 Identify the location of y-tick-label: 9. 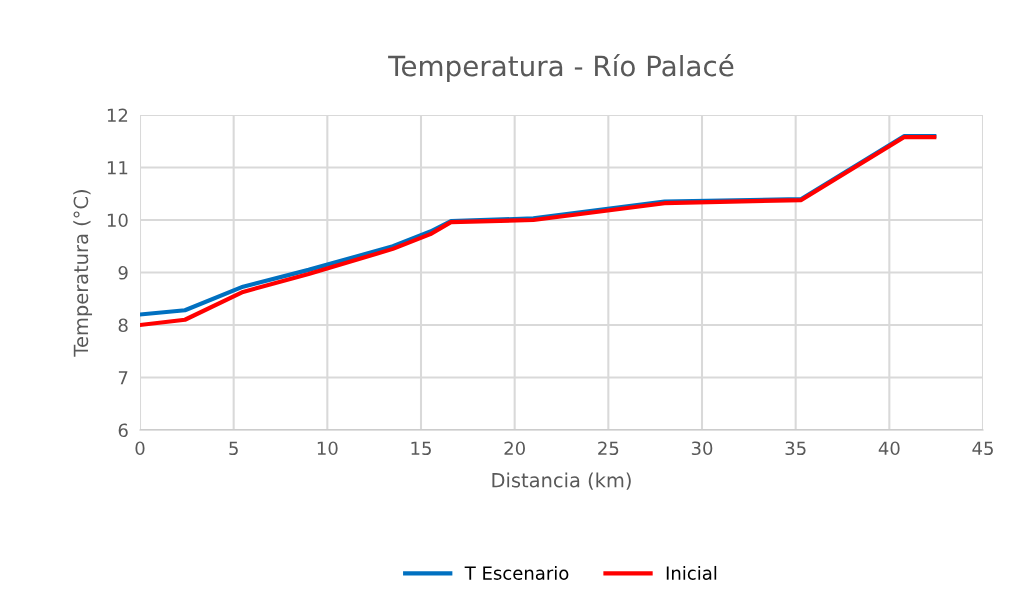
(123, 272).